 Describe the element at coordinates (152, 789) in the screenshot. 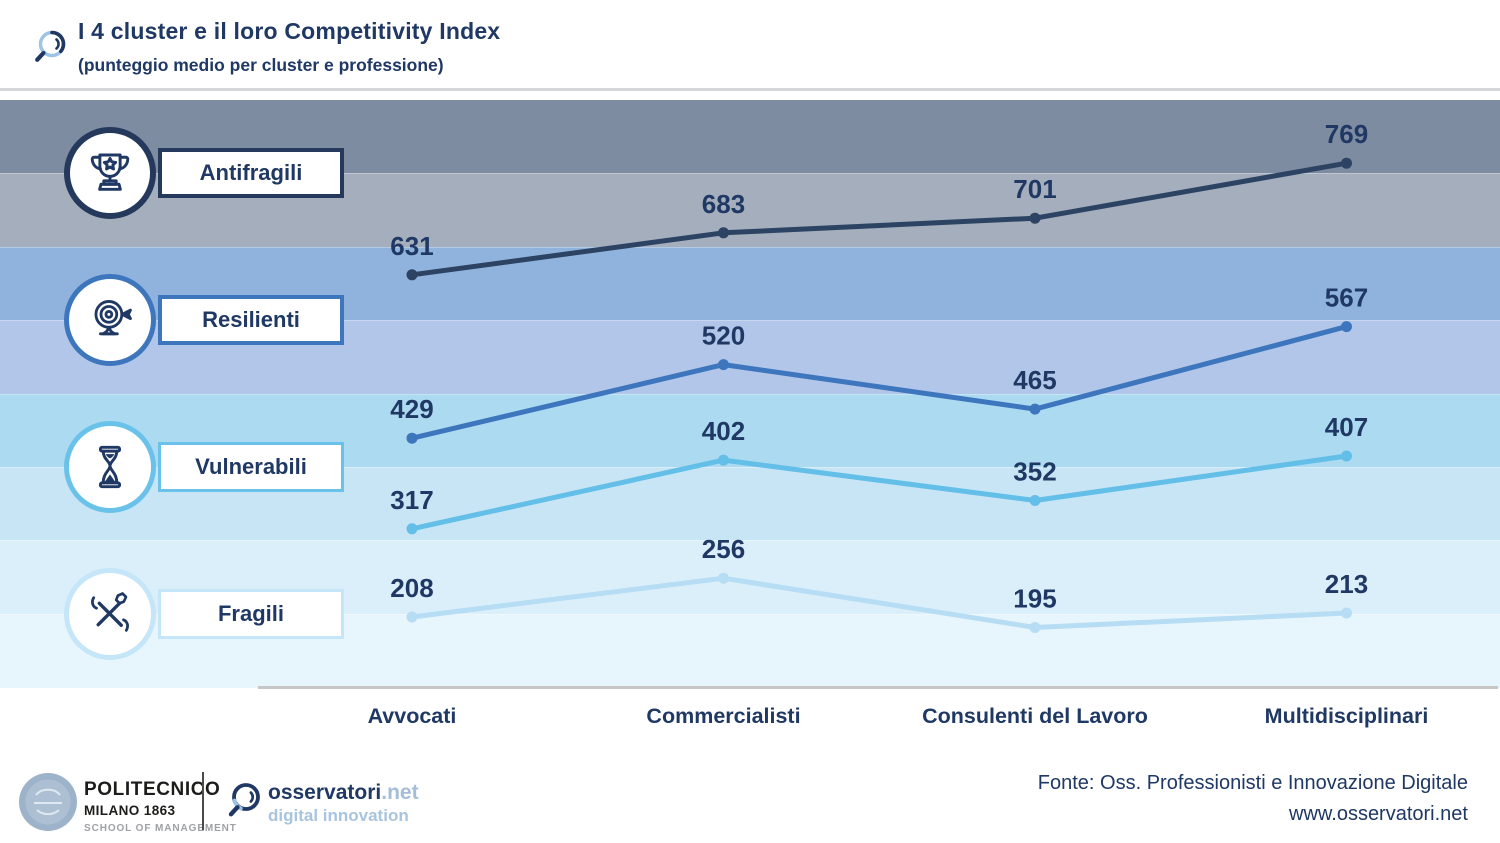

I see `politecnico-name: POLITECNICO` at that location.